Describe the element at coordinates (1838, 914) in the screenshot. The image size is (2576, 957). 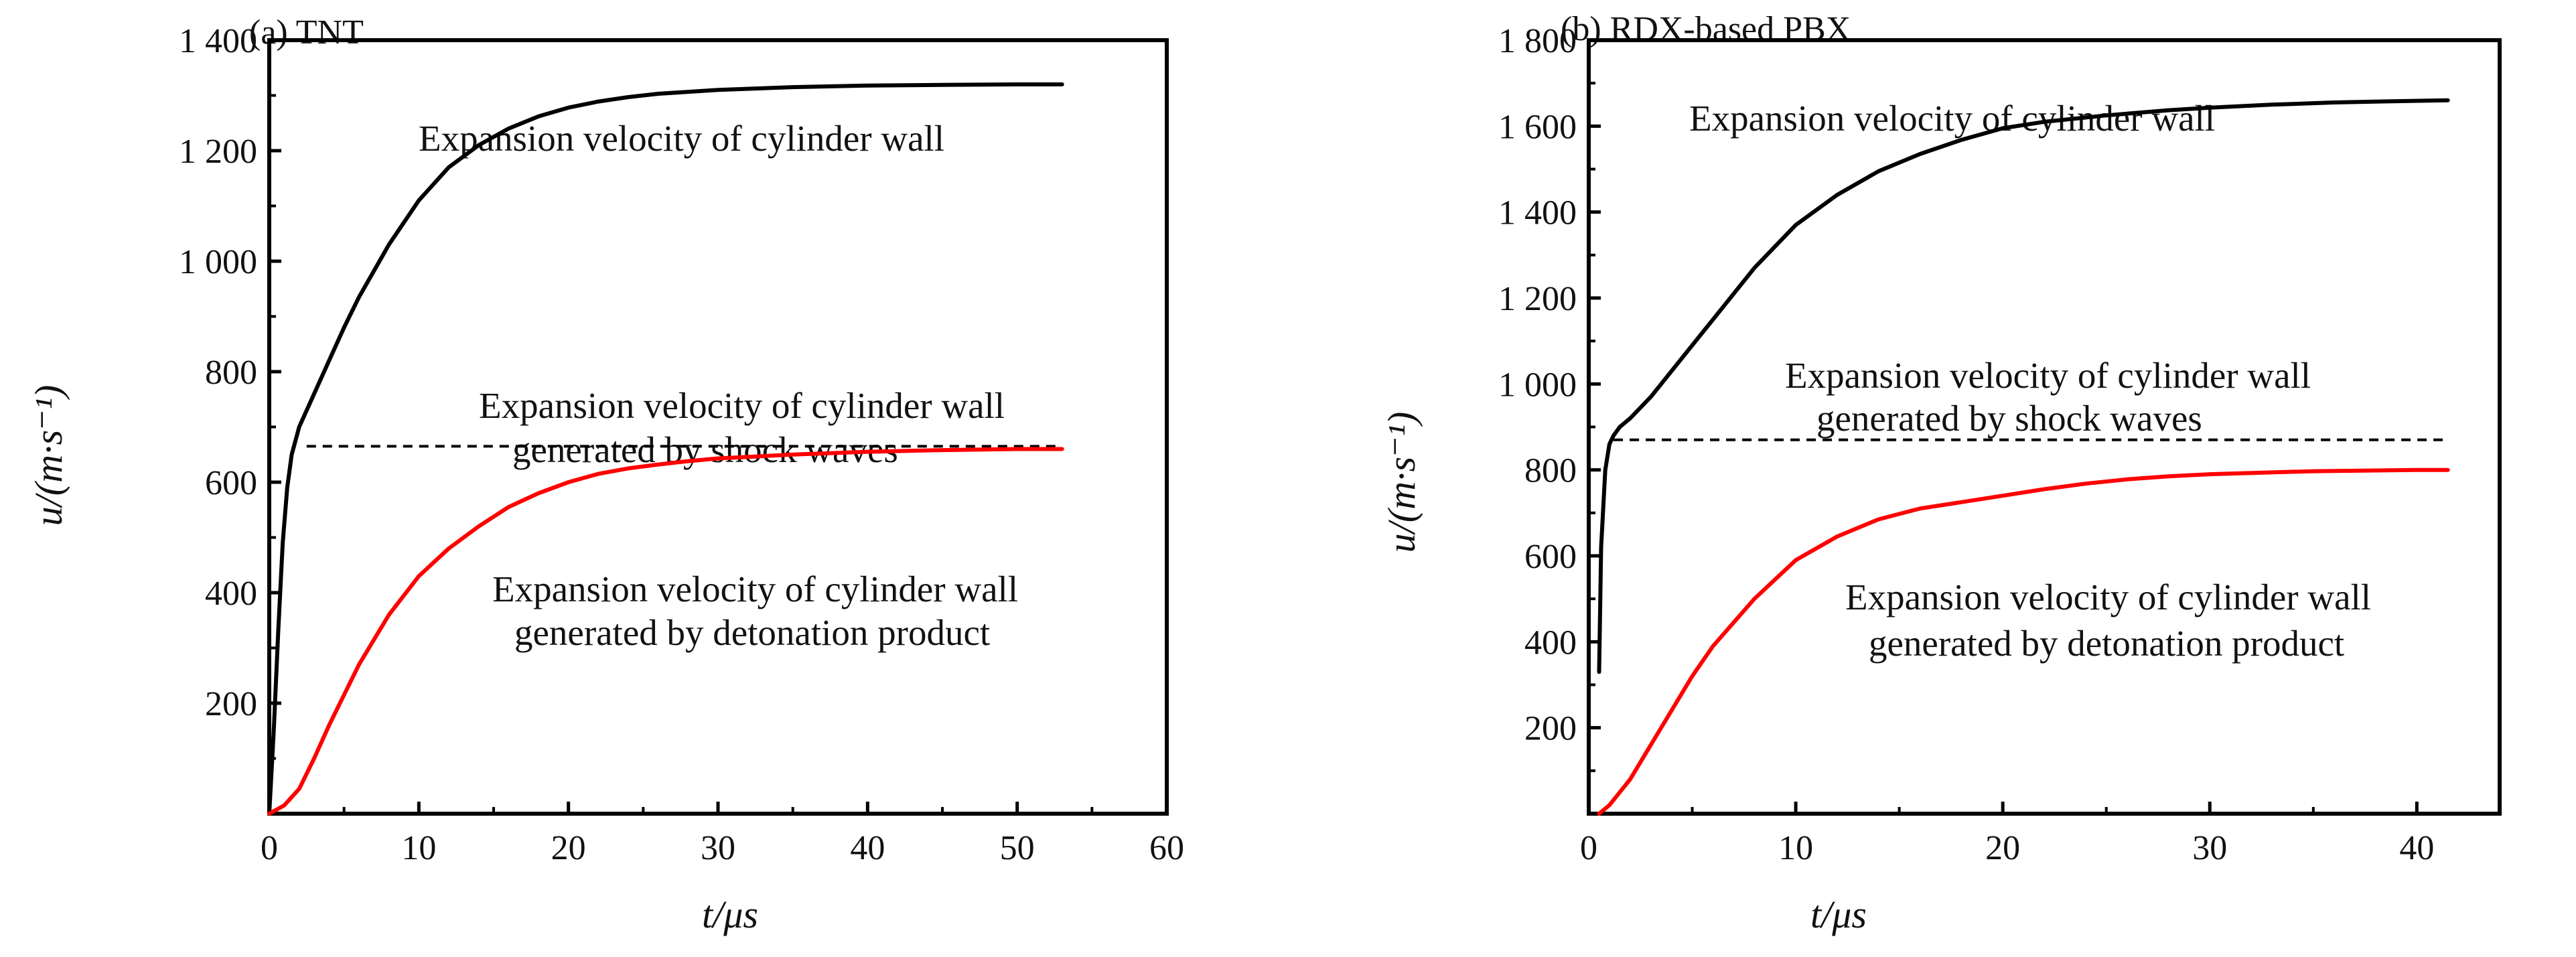
I see `panel-b-x-axis-title: t/μs` at that location.